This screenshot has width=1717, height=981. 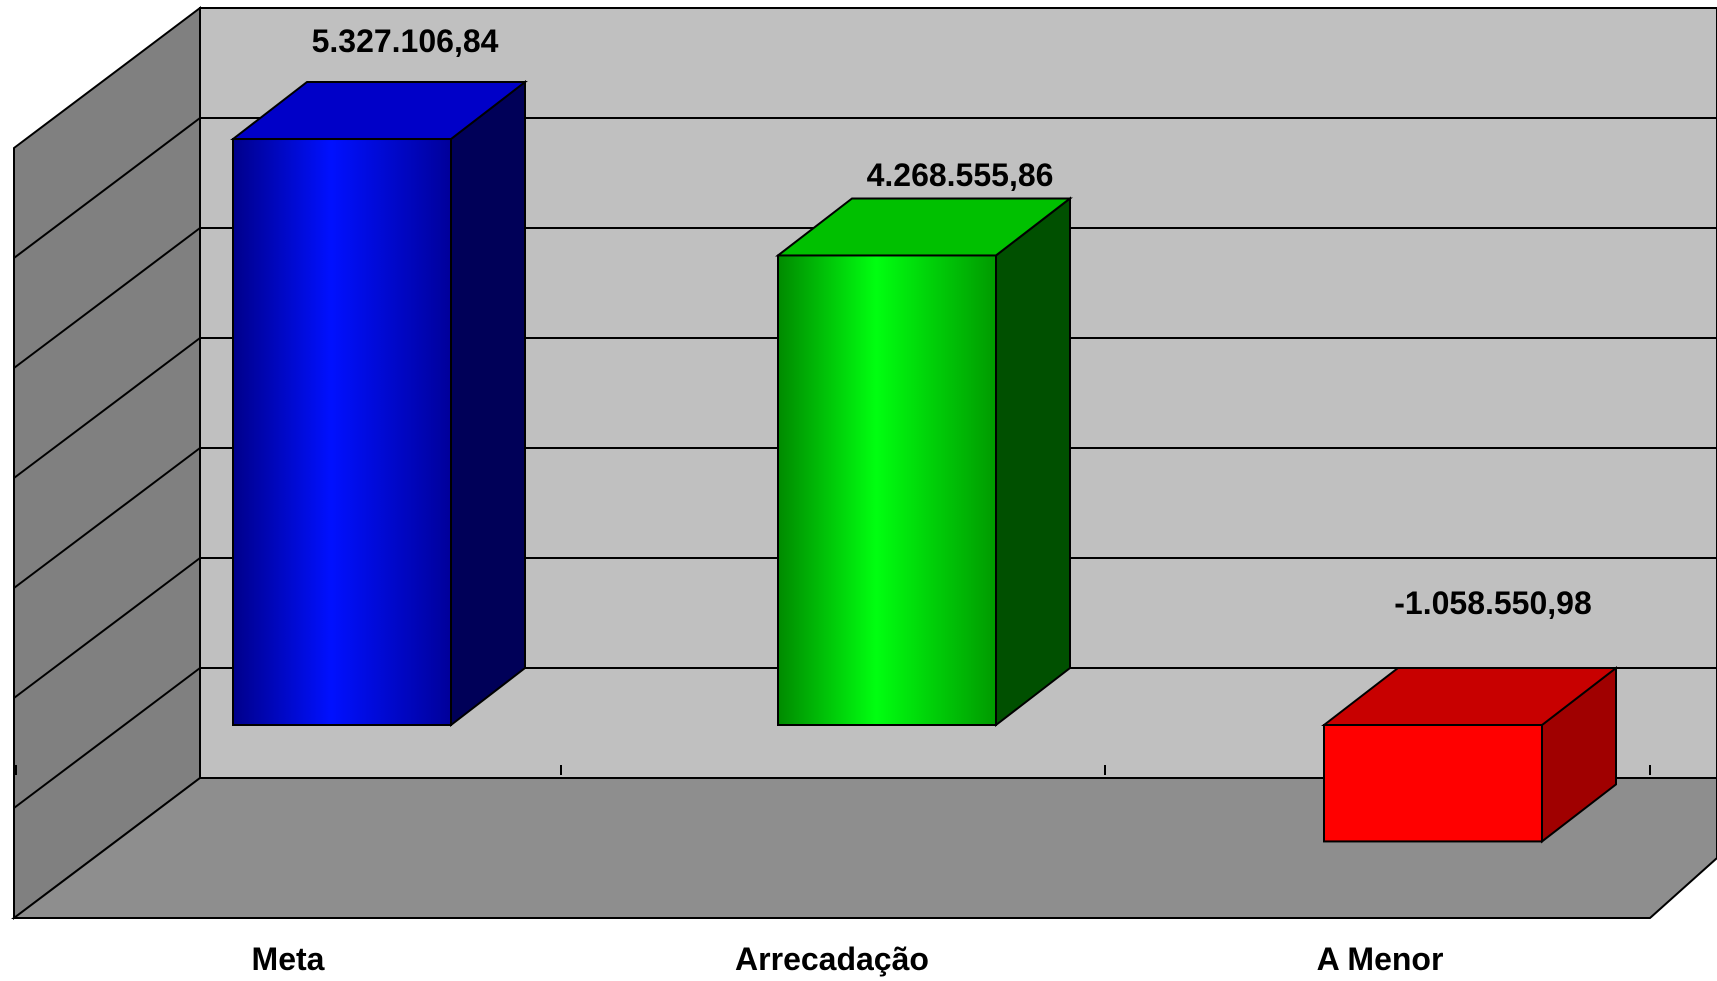 I want to click on side-wall, so click(x=107, y=463).